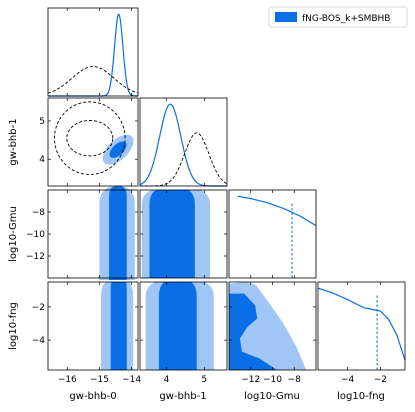 This screenshot has height=412, width=415. I want to click on ylabel-gw-bhb-1: gw-bhb-1, so click(13, 141).